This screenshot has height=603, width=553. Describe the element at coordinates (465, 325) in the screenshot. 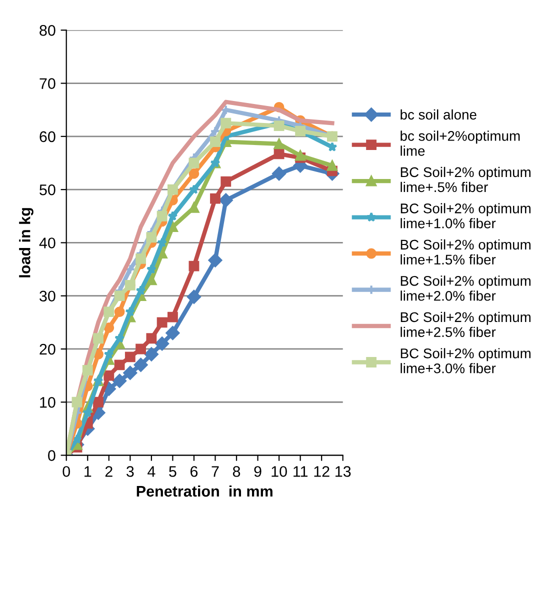

I see `legend-label: BC Soil+2% optimum lime+2.5% fiber` at that location.